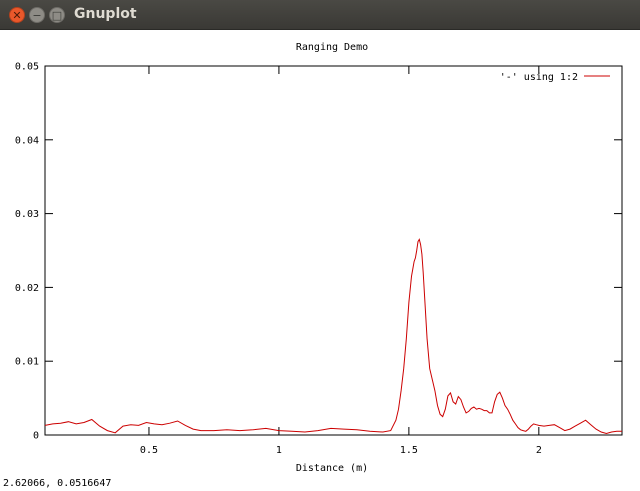 This screenshot has height=491, width=640. I want to click on minimize-window-button: −, so click(37, 15).